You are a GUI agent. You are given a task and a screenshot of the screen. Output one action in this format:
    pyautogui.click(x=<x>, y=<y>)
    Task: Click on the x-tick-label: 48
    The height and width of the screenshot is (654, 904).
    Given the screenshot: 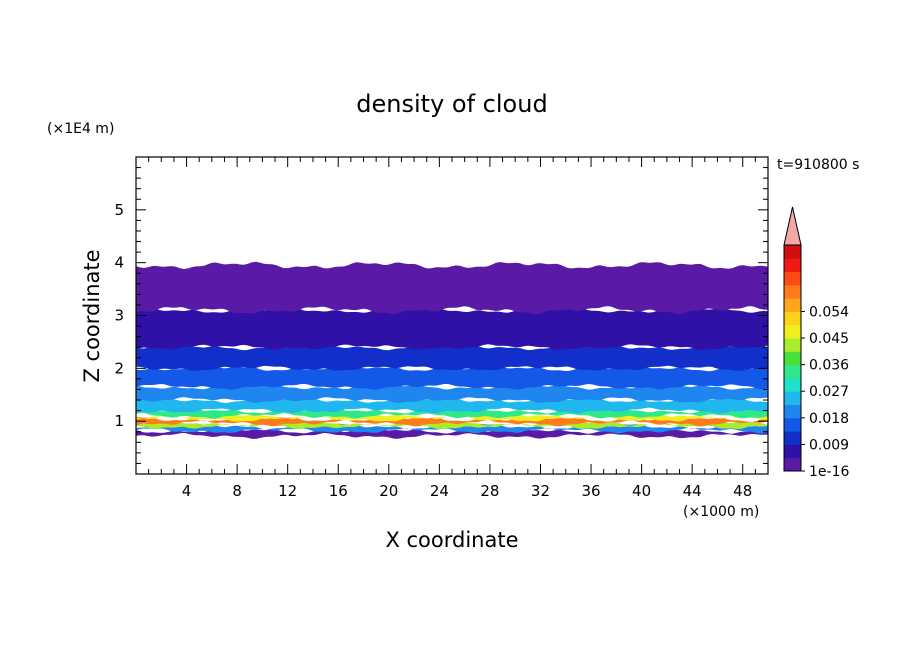 What is the action you would take?
    pyautogui.click(x=742, y=491)
    